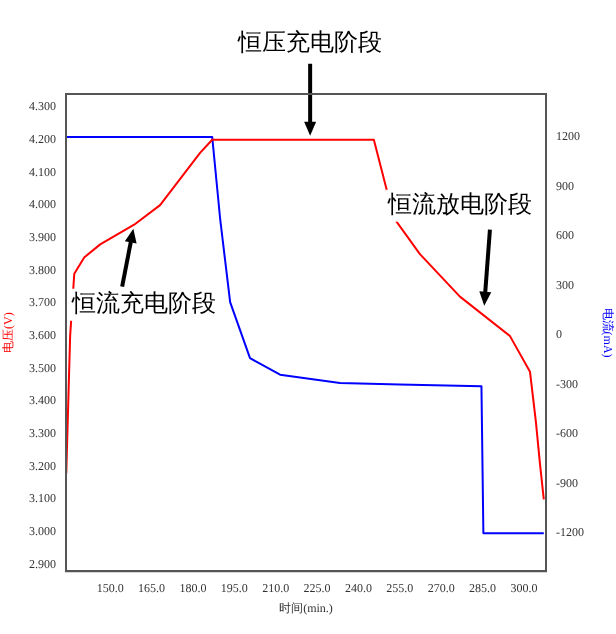 The height and width of the screenshot is (634, 616). What do you see at coordinates (458, 203) in the screenshot?
I see `annotation: 恒流放电阶段` at bounding box center [458, 203].